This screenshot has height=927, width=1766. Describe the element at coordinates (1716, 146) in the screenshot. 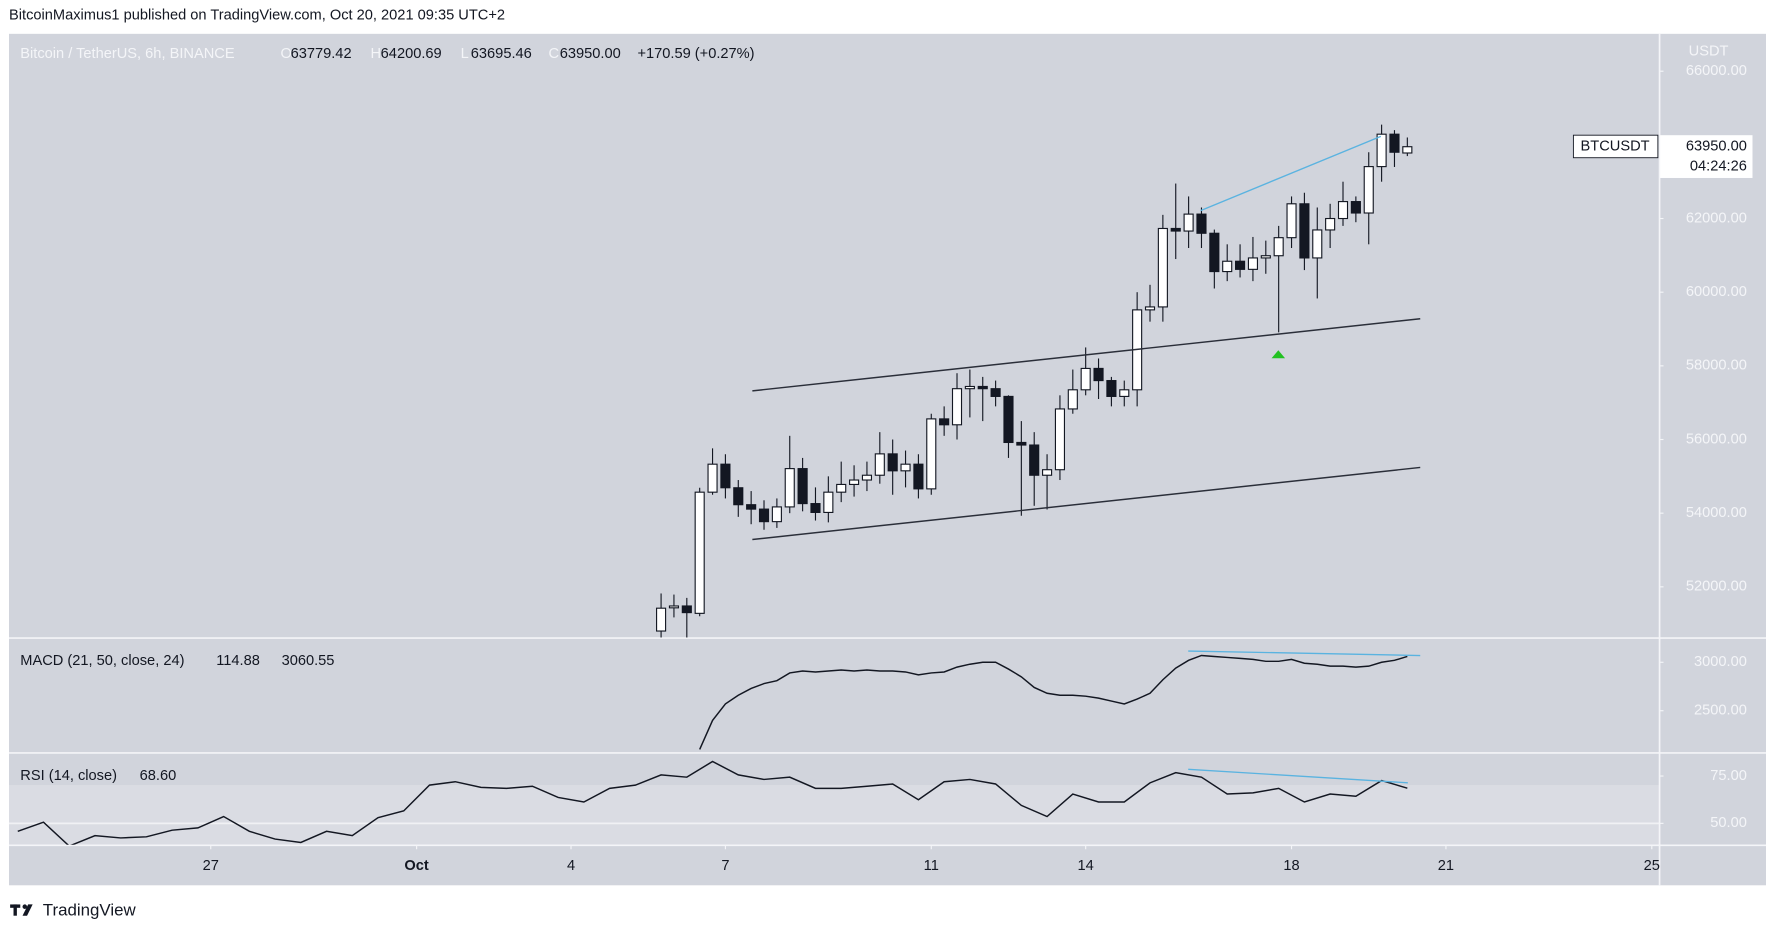

I see `price-tag-text: 63950.00` at that location.